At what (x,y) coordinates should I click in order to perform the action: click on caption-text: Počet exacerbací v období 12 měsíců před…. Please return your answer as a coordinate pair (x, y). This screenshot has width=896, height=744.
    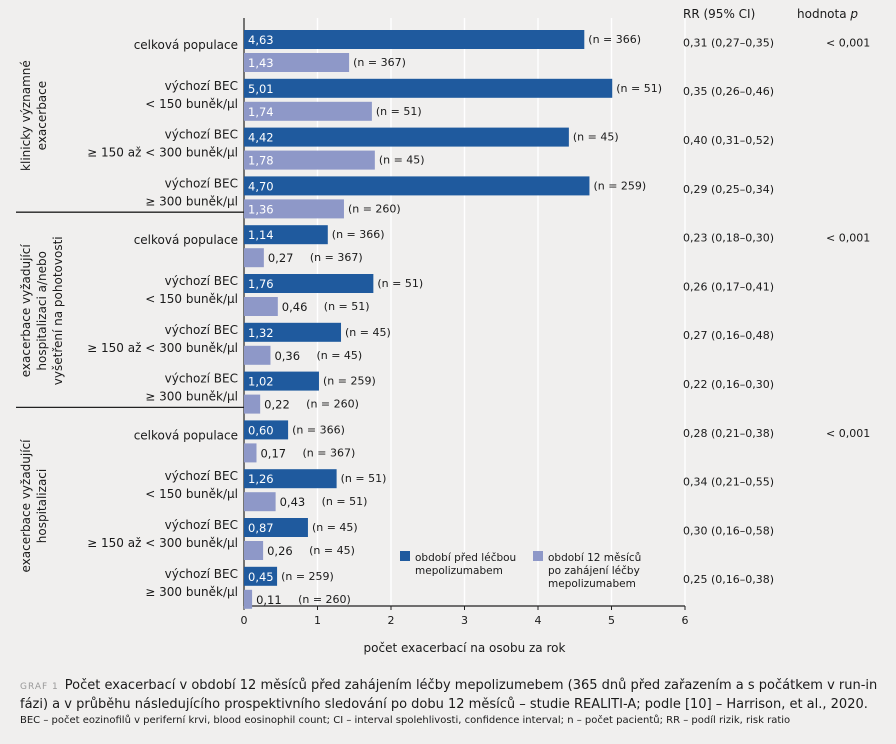
    Looking at the image, I should click on (449, 695).